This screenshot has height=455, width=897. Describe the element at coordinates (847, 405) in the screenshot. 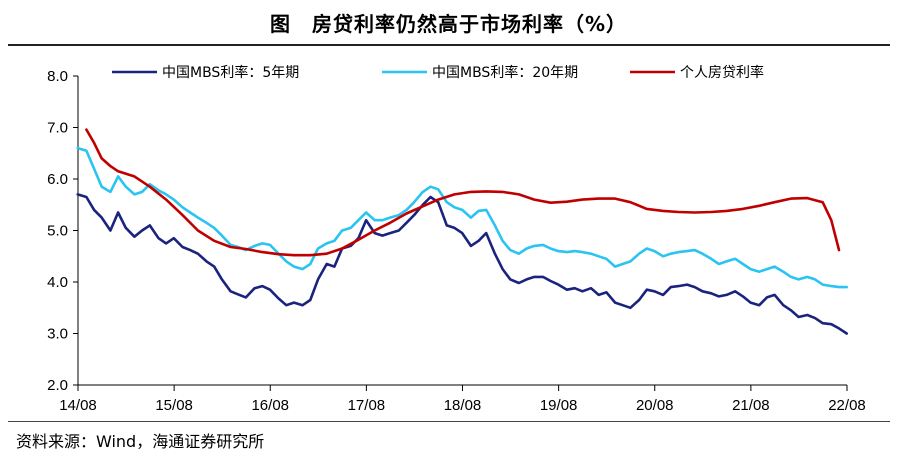

I see `x-tick-label: 22/08` at that location.